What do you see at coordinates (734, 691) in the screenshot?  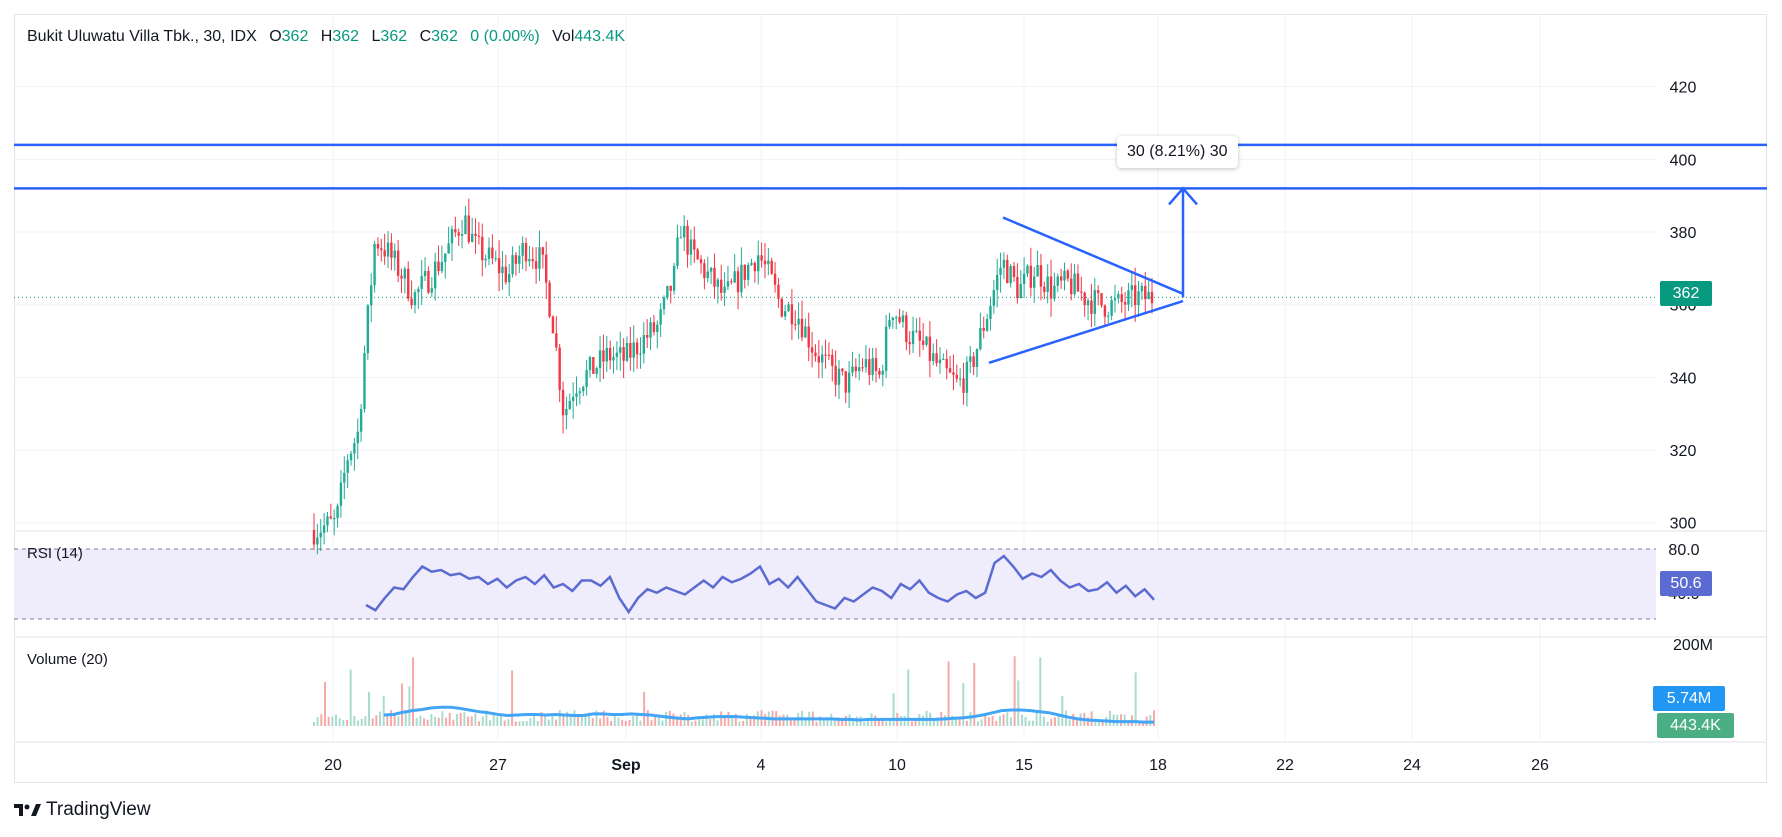 I see `volume-bars` at bounding box center [734, 691].